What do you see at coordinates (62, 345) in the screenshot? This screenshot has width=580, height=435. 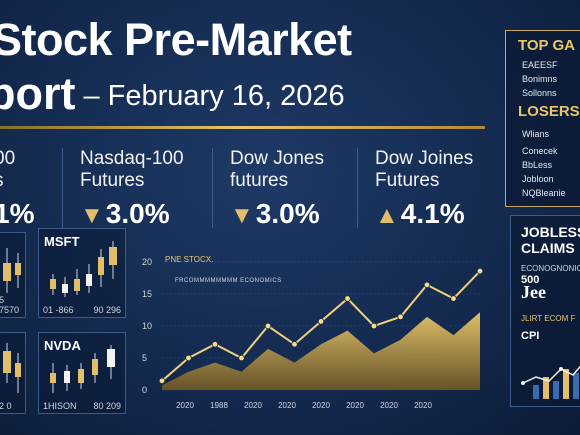 I see `mini-ticker: NVDA` at bounding box center [62, 345].